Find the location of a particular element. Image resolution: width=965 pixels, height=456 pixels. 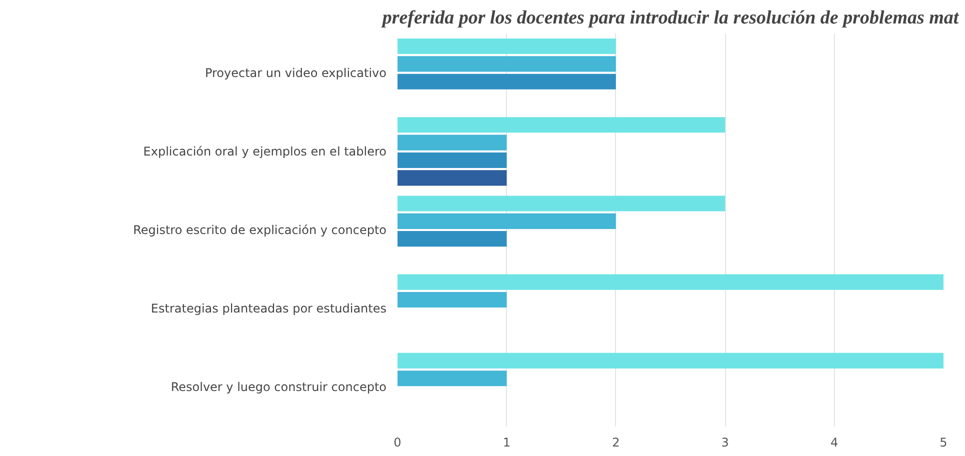

x-tick-label: 3 is located at coordinates (725, 443).